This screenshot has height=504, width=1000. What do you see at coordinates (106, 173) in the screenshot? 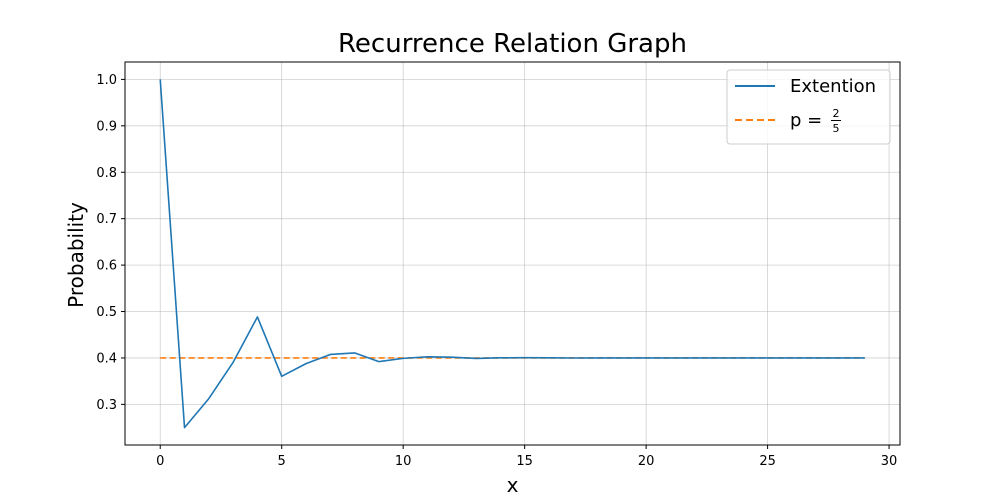
I see `y-tick-label: 0.8` at bounding box center [106, 173].